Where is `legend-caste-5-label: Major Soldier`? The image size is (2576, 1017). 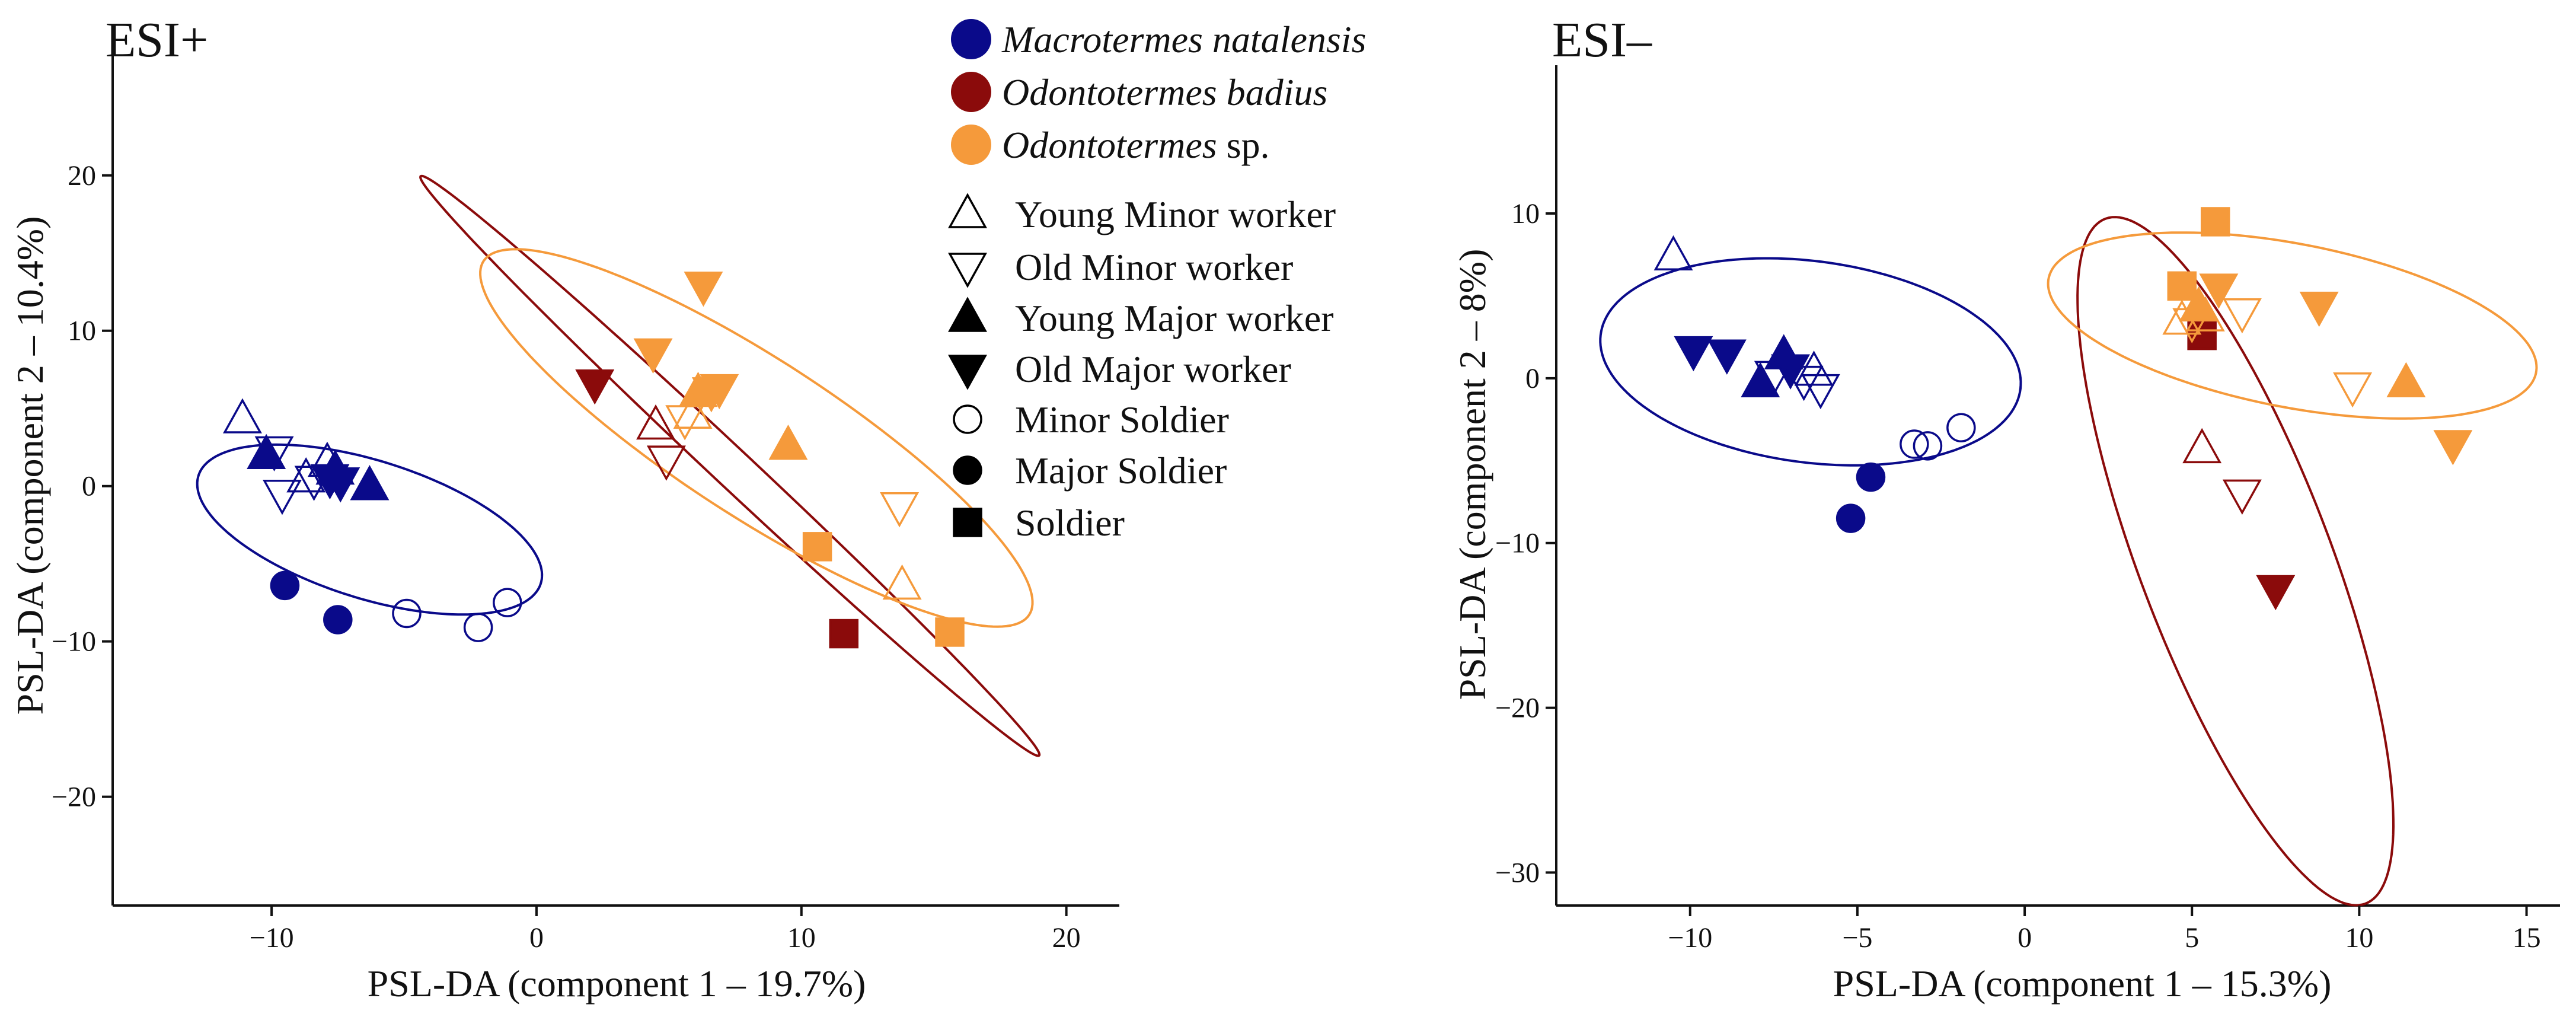
legend-caste-5-label: Major Soldier is located at coordinates (1121, 471).